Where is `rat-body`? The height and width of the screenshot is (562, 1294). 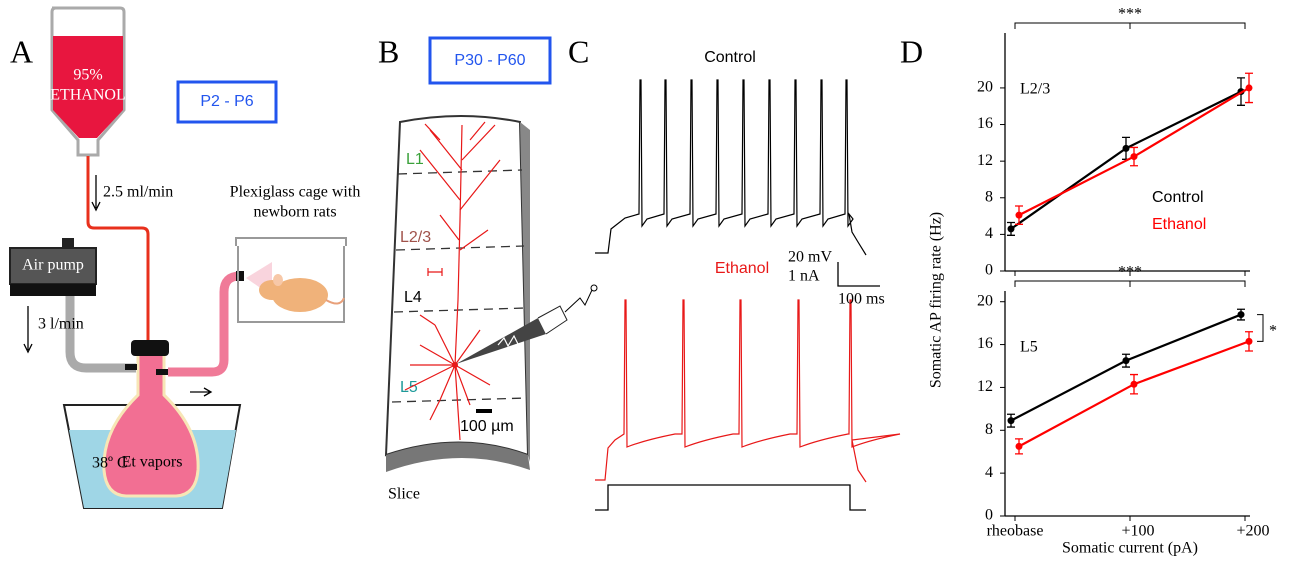 rat-body is located at coordinates (300, 295).